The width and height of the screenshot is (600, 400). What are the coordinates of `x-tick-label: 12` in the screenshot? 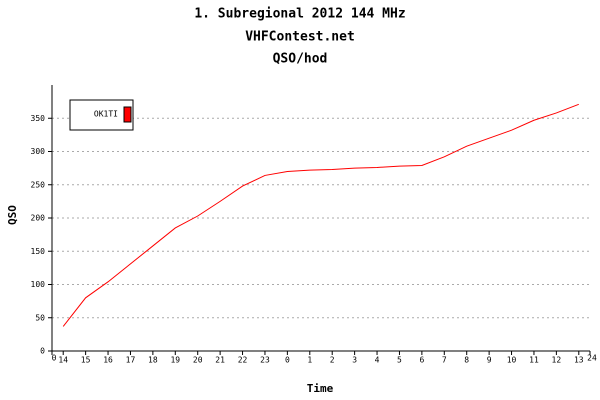 It's located at (557, 360).